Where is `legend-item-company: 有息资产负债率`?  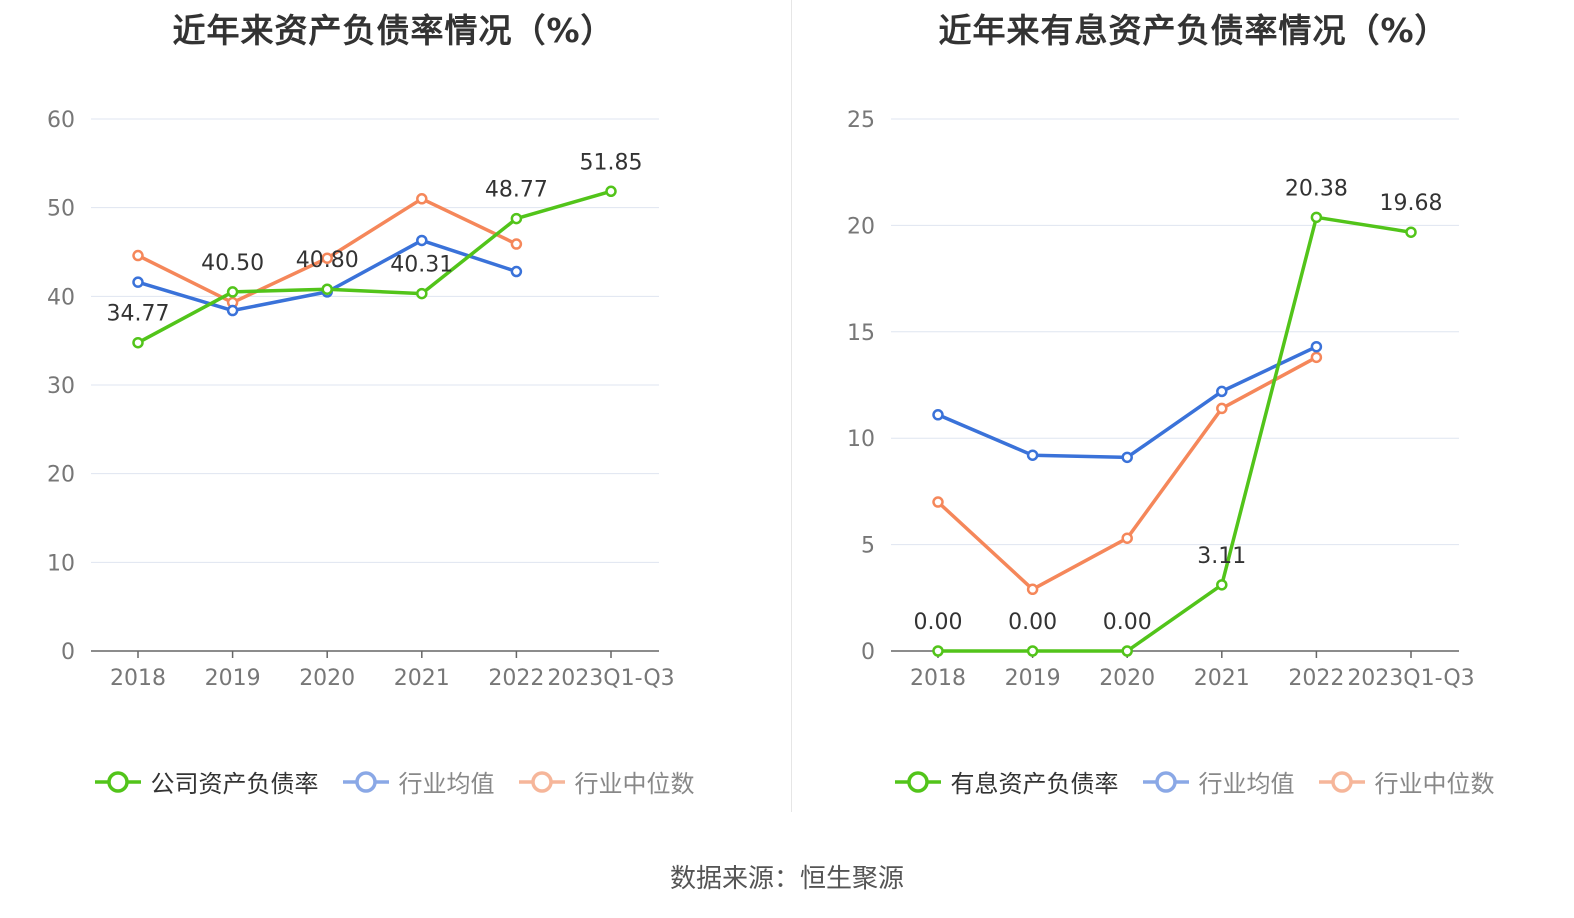
legend-item-company: 有息资产负债率 is located at coordinates (1006, 781).